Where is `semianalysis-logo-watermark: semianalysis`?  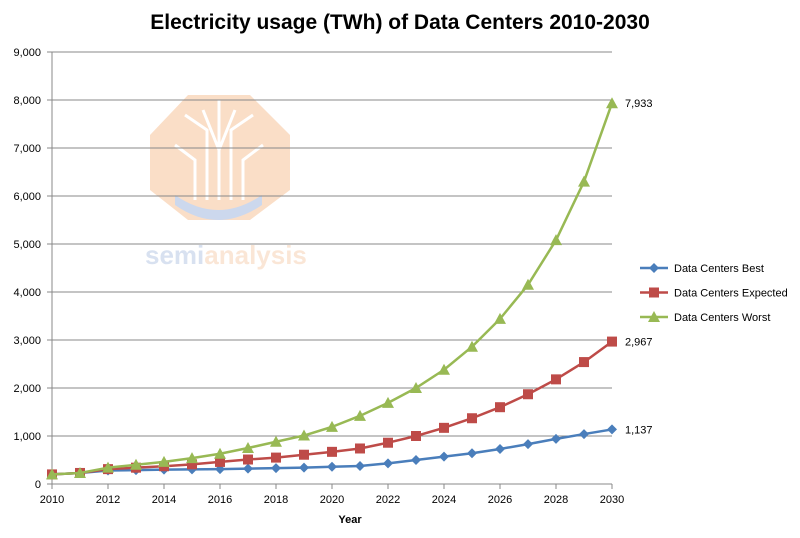 semianalysis-logo-watermark: semianalysis is located at coordinates (226, 182).